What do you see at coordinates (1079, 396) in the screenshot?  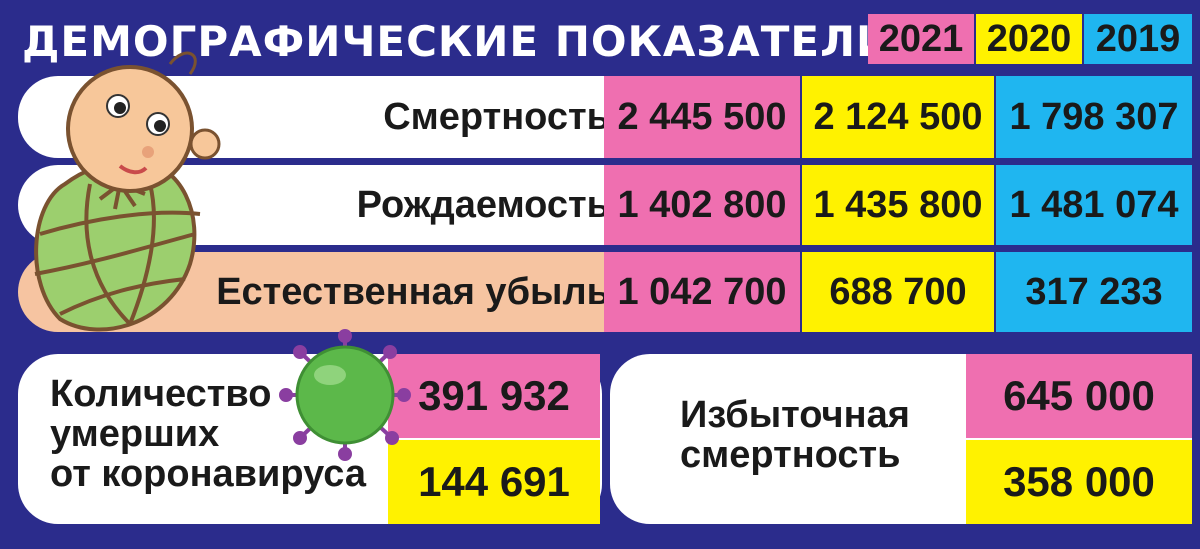 I see `excess-mortality-2021: 645 000` at bounding box center [1079, 396].